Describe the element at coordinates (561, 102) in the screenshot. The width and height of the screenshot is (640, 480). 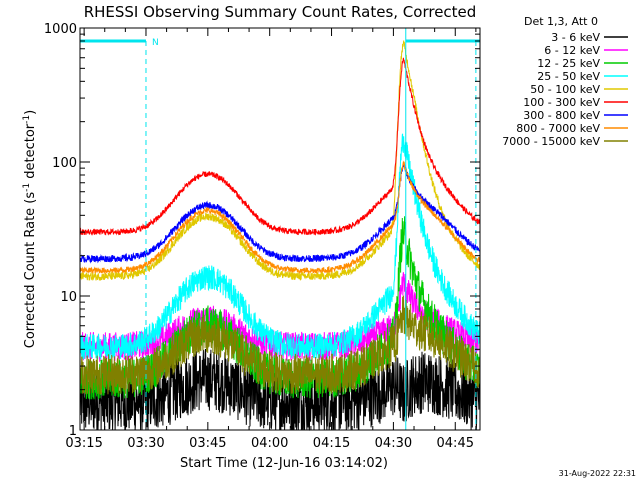
I see `legend-label: 100 - 300 keV` at that location.